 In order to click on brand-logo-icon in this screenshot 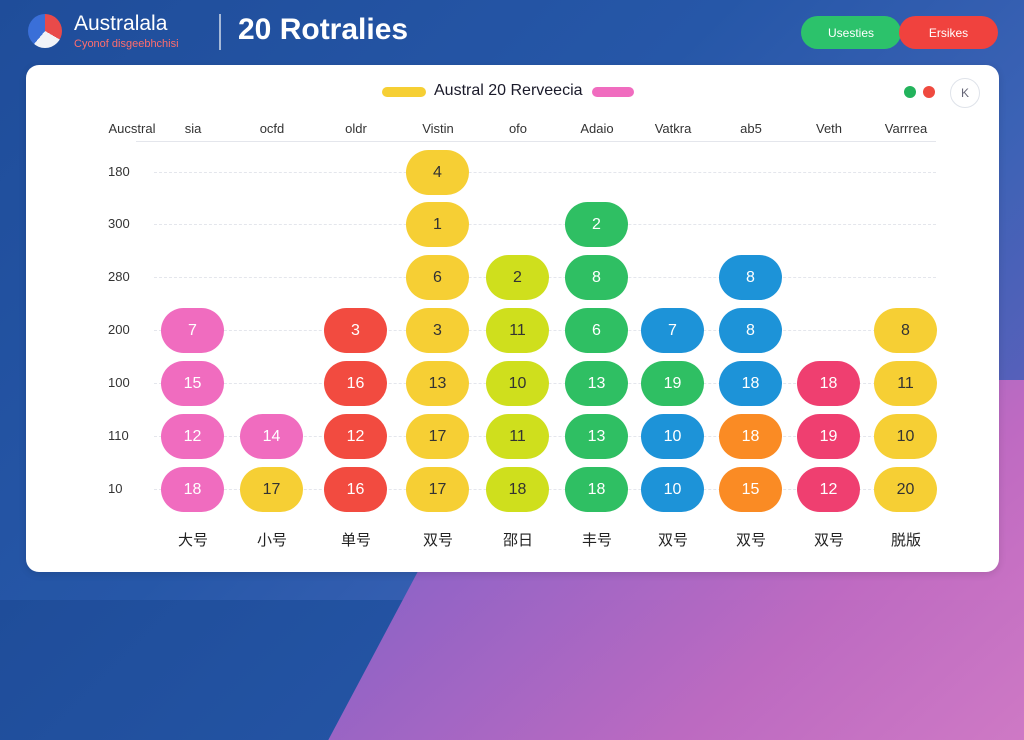, I will do `click(45, 31)`.